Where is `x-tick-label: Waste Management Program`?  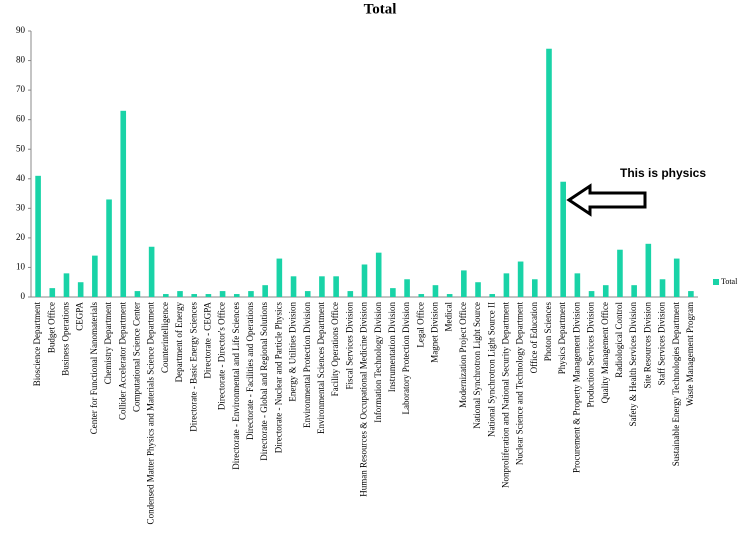
x-tick-label: Waste Management Program is located at coordinates (690, 354).